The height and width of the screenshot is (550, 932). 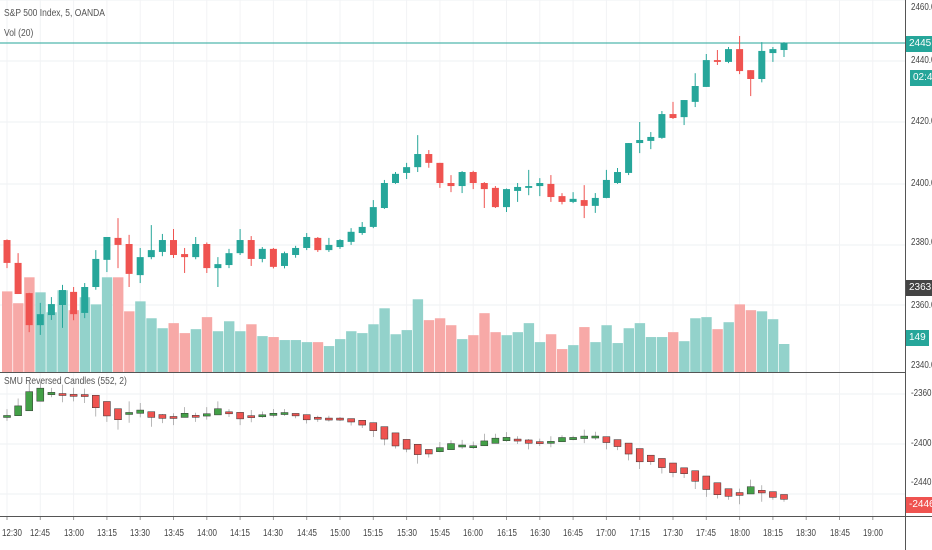 I want to click on time-axis-label: 12:30, so click(x=12, y=533).